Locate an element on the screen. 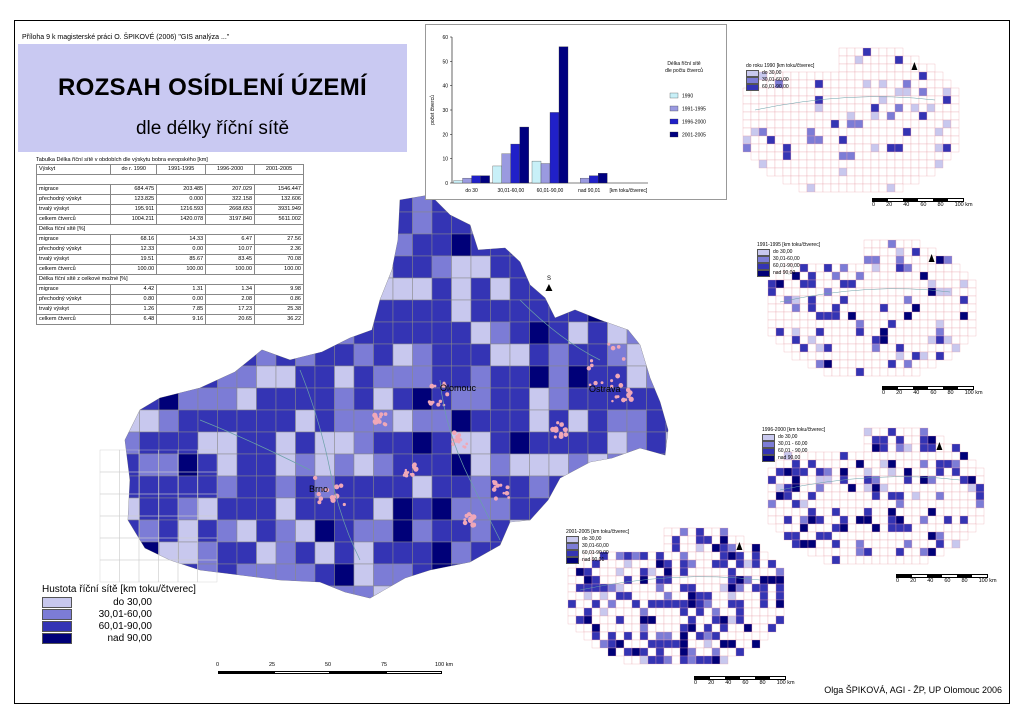 The image size is (1024, 718). table-cell: přechodný výskyt is located at coordinates (73, 199).